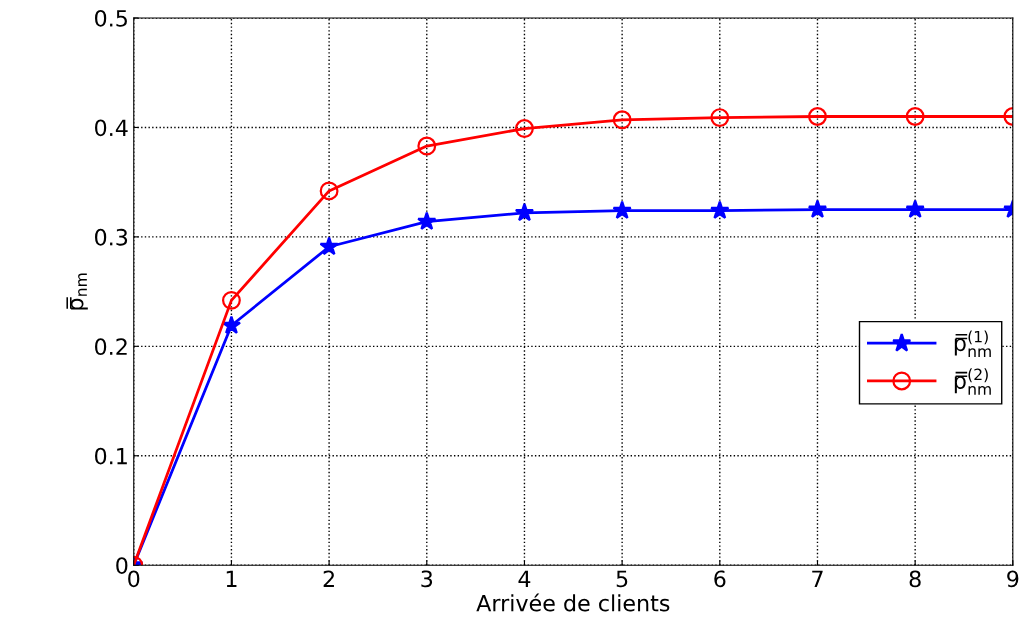 The image size is (1021, 643). What do you see at coordinates (972, 381) in the screenshot?
I see `legend-label: p̿$^{(2)}$$_{nm}$` at bounding box center [972, 381].